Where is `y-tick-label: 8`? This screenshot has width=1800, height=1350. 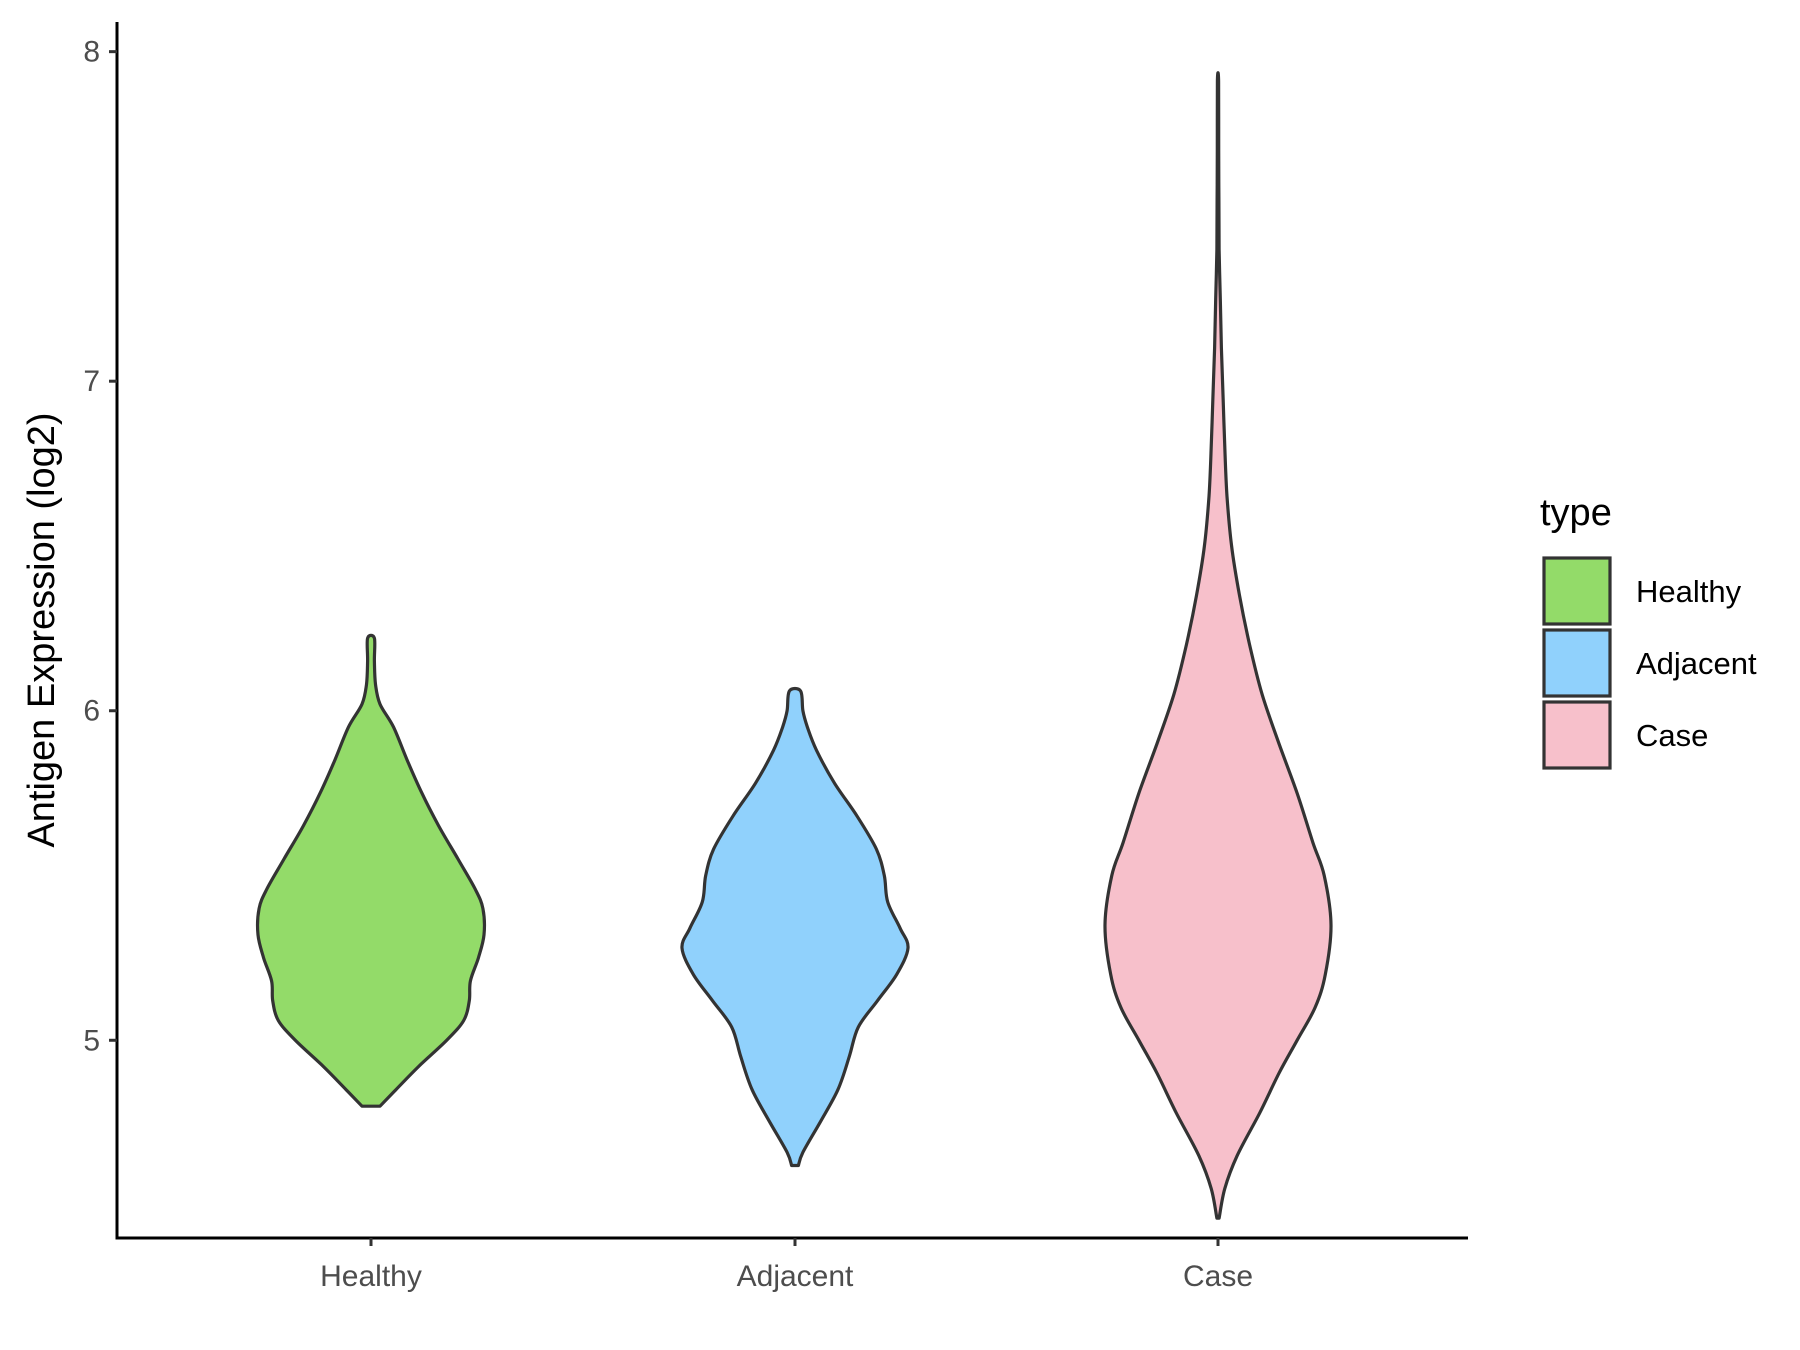 y-tick-label: 8 is located at coordinates (91, 52).